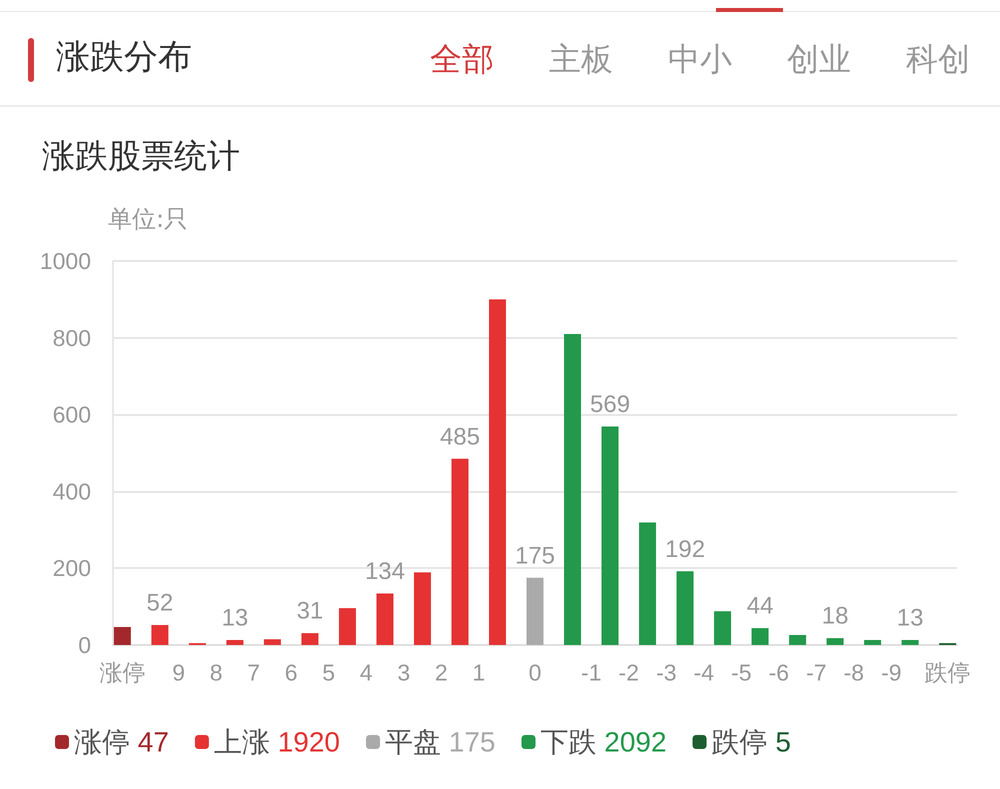 The image size is (1000, 789). Describe the element at coordinates (629, 673) in the screenshot. I see `x-tick-label: -2` at that location.